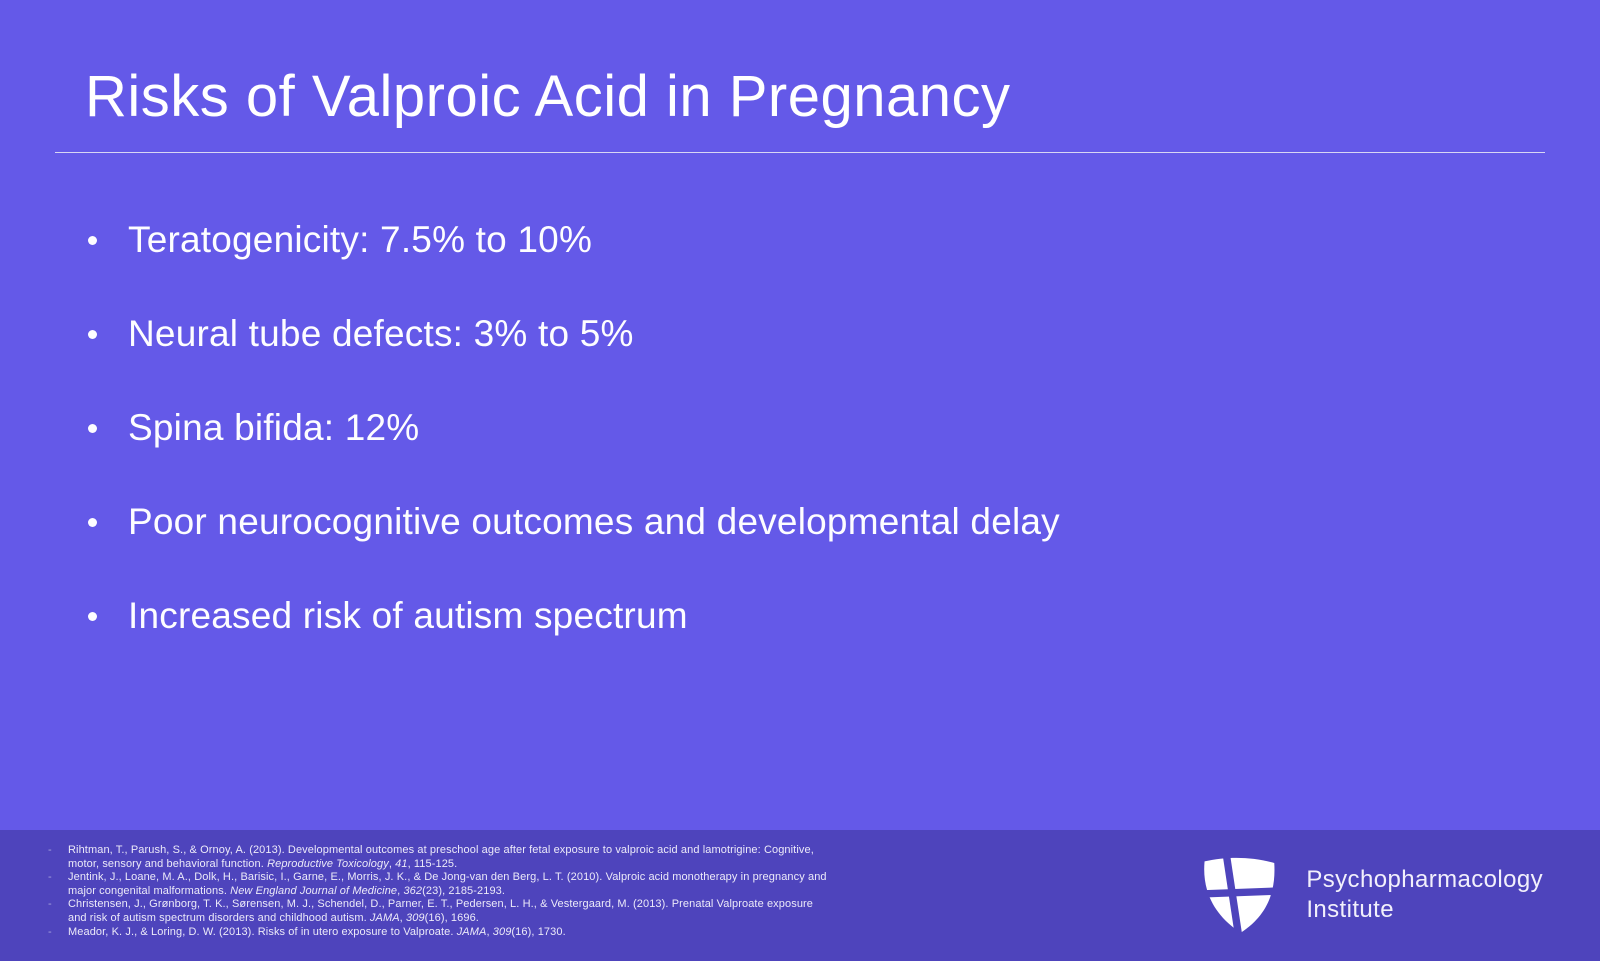 The width and height of the screenshot is (1600, 961). I want to click on reference-text-segment: 362, so click(413, 890).